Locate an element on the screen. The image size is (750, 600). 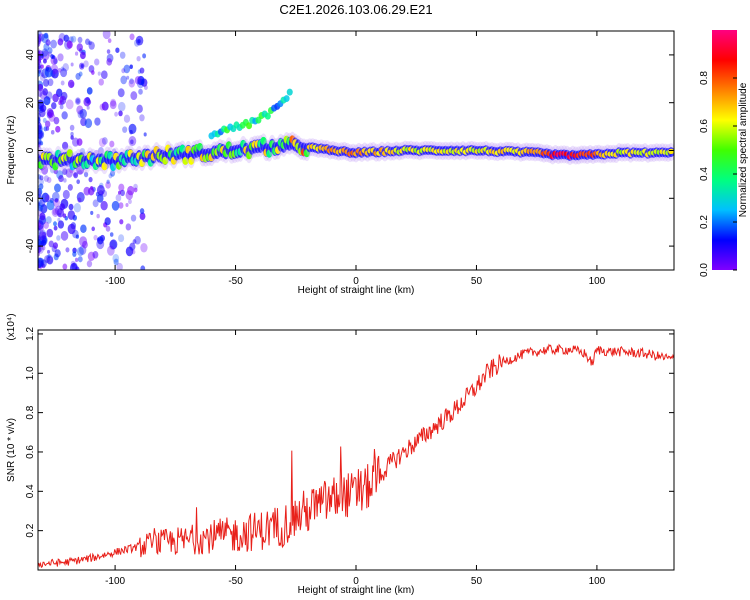
y-tick-label: 1.0 is located at coordinates (30, 373).